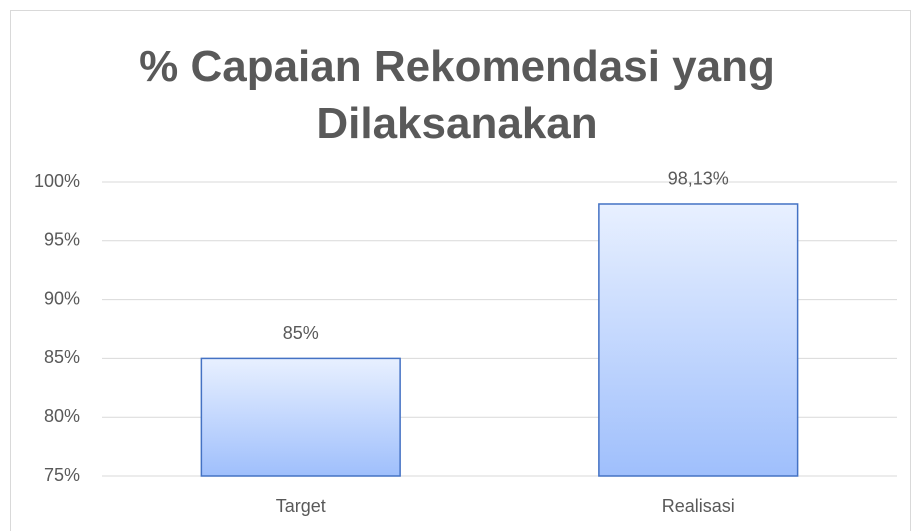  Describe the element at coordinates (457, 95) in the screenshot. I see `chart-title: % Capaian Rekomendasi yang Dilaksanakan` at that location.